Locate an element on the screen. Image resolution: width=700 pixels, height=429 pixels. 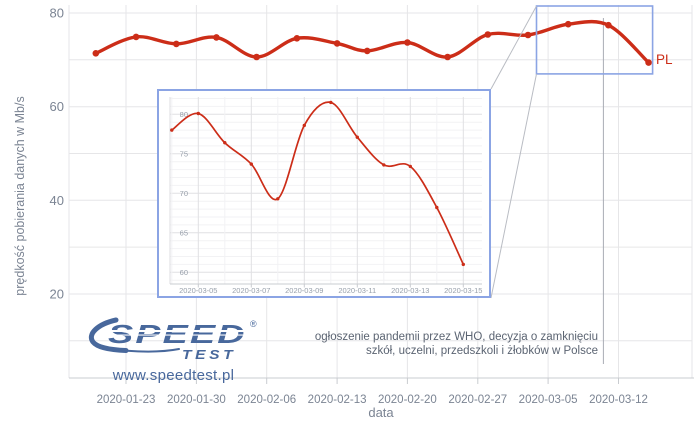
y-tick-label: 20 is located at coordinates (57, 294).